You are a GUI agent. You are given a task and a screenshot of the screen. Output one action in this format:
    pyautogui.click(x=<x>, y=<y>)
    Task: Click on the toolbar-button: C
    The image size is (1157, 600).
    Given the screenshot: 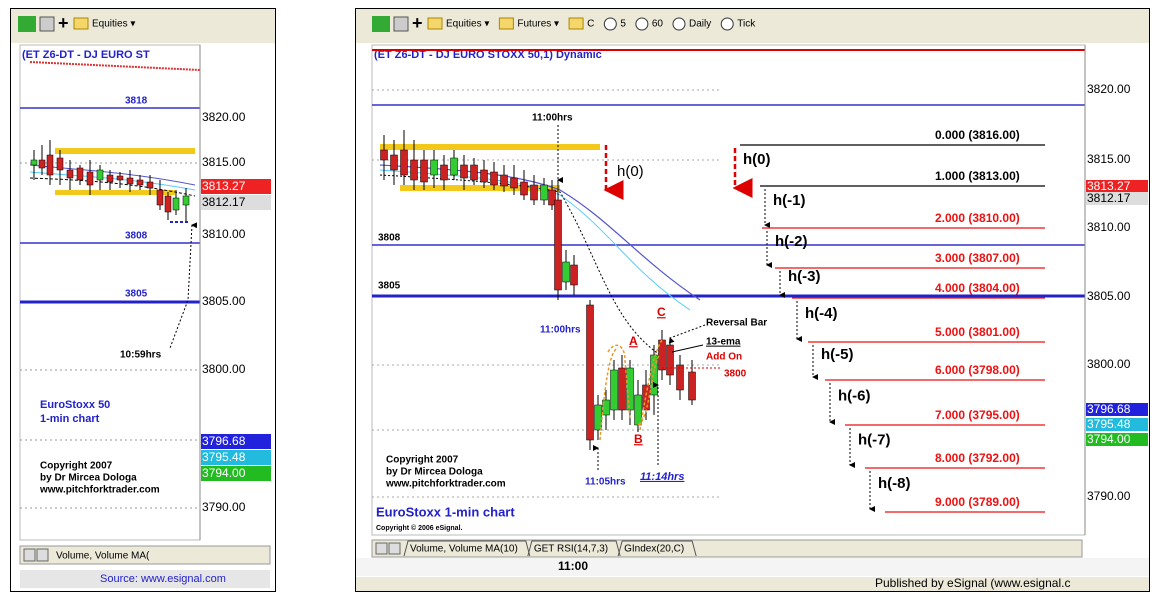 What is the action you would take?
    pyautogui.click(x=590, y=24)
    